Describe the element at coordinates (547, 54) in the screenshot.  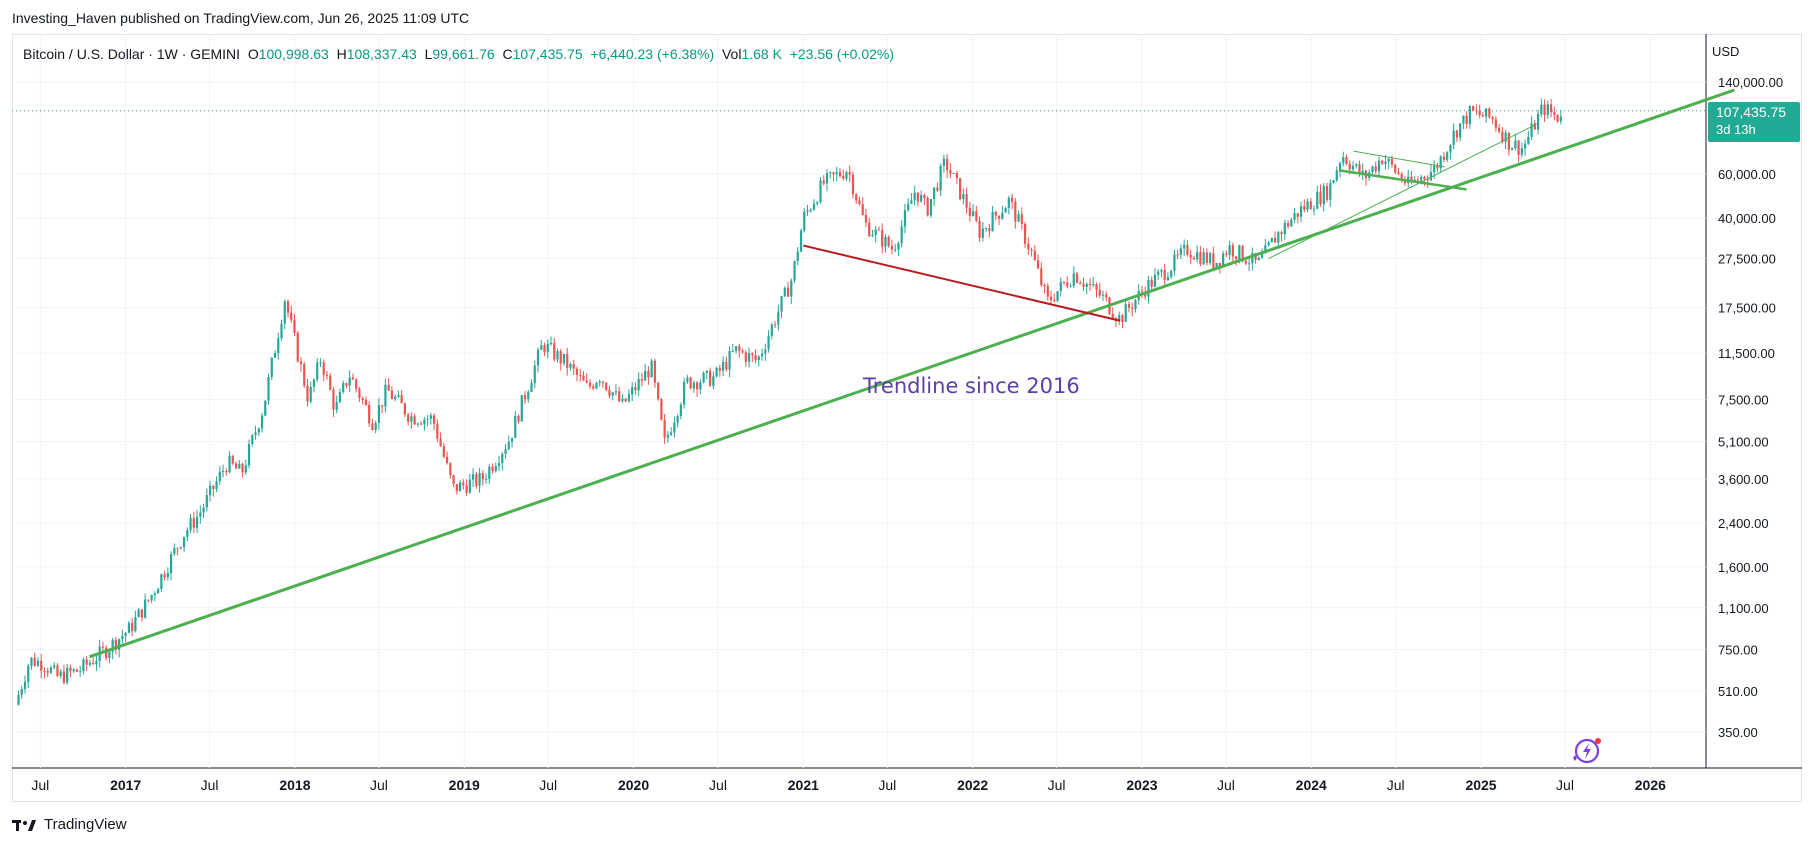
I see `close-value: 107,435.75` at that location.